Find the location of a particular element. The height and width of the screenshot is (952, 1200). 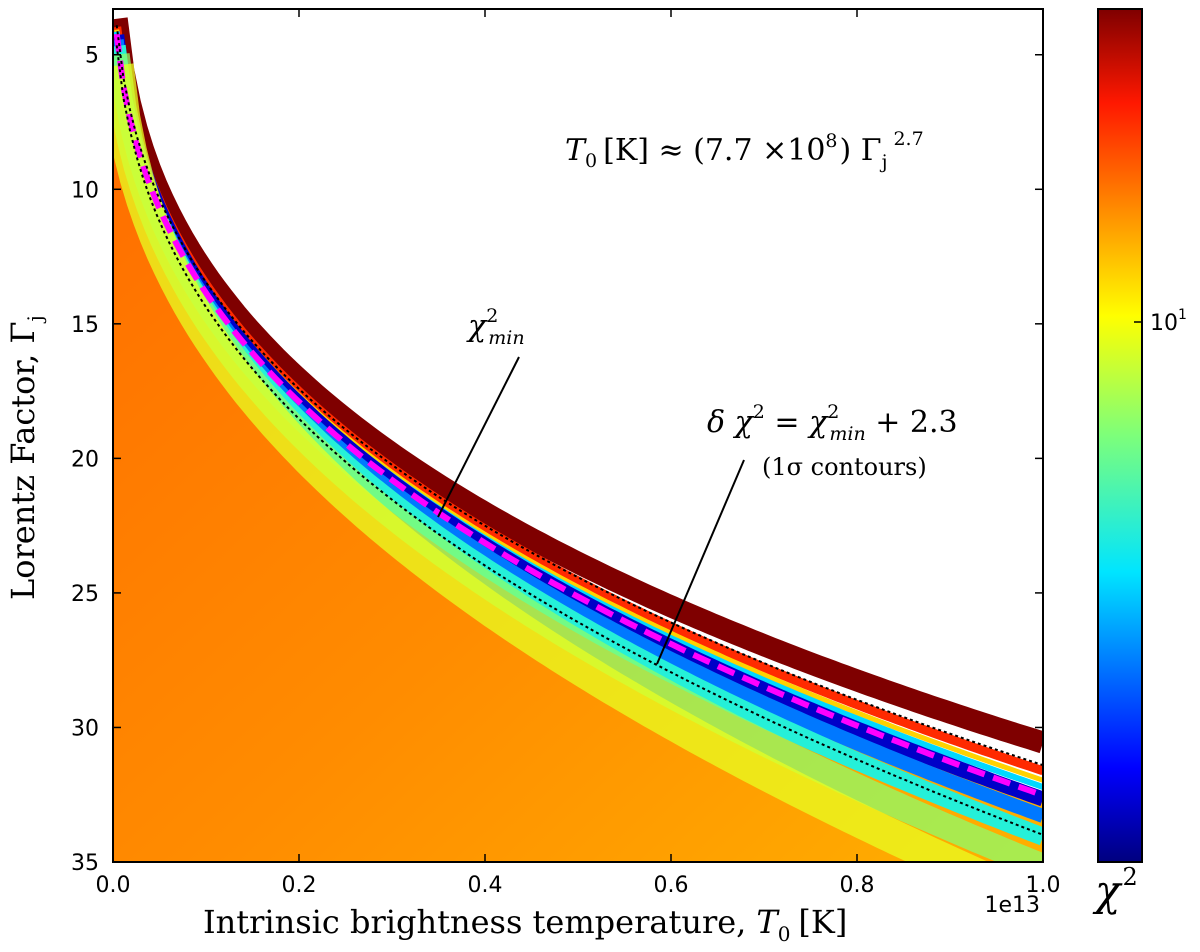

y-tick-label: 10 is located at coordinates (85, 190).